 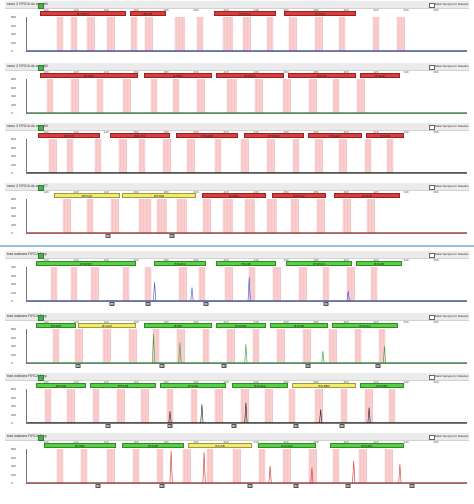 I want to click on allele-bin: B7L4B, so click(x=246, y=263).